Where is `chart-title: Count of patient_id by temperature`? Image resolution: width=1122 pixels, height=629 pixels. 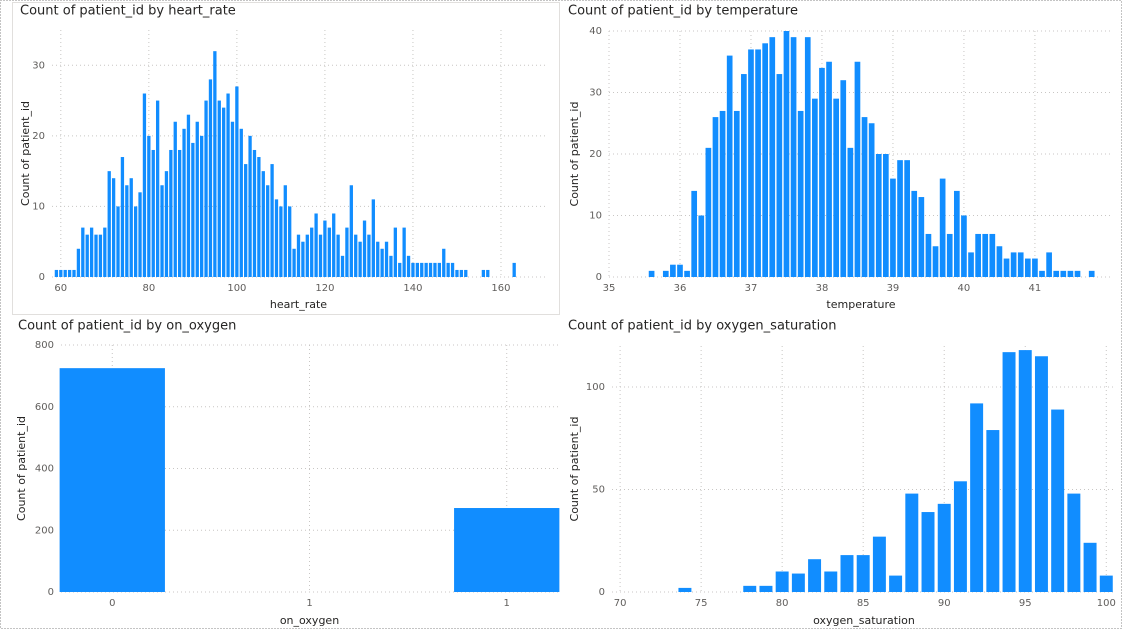 chart-title: Count of patient_id by temperature is located at coordinates (683, 11).